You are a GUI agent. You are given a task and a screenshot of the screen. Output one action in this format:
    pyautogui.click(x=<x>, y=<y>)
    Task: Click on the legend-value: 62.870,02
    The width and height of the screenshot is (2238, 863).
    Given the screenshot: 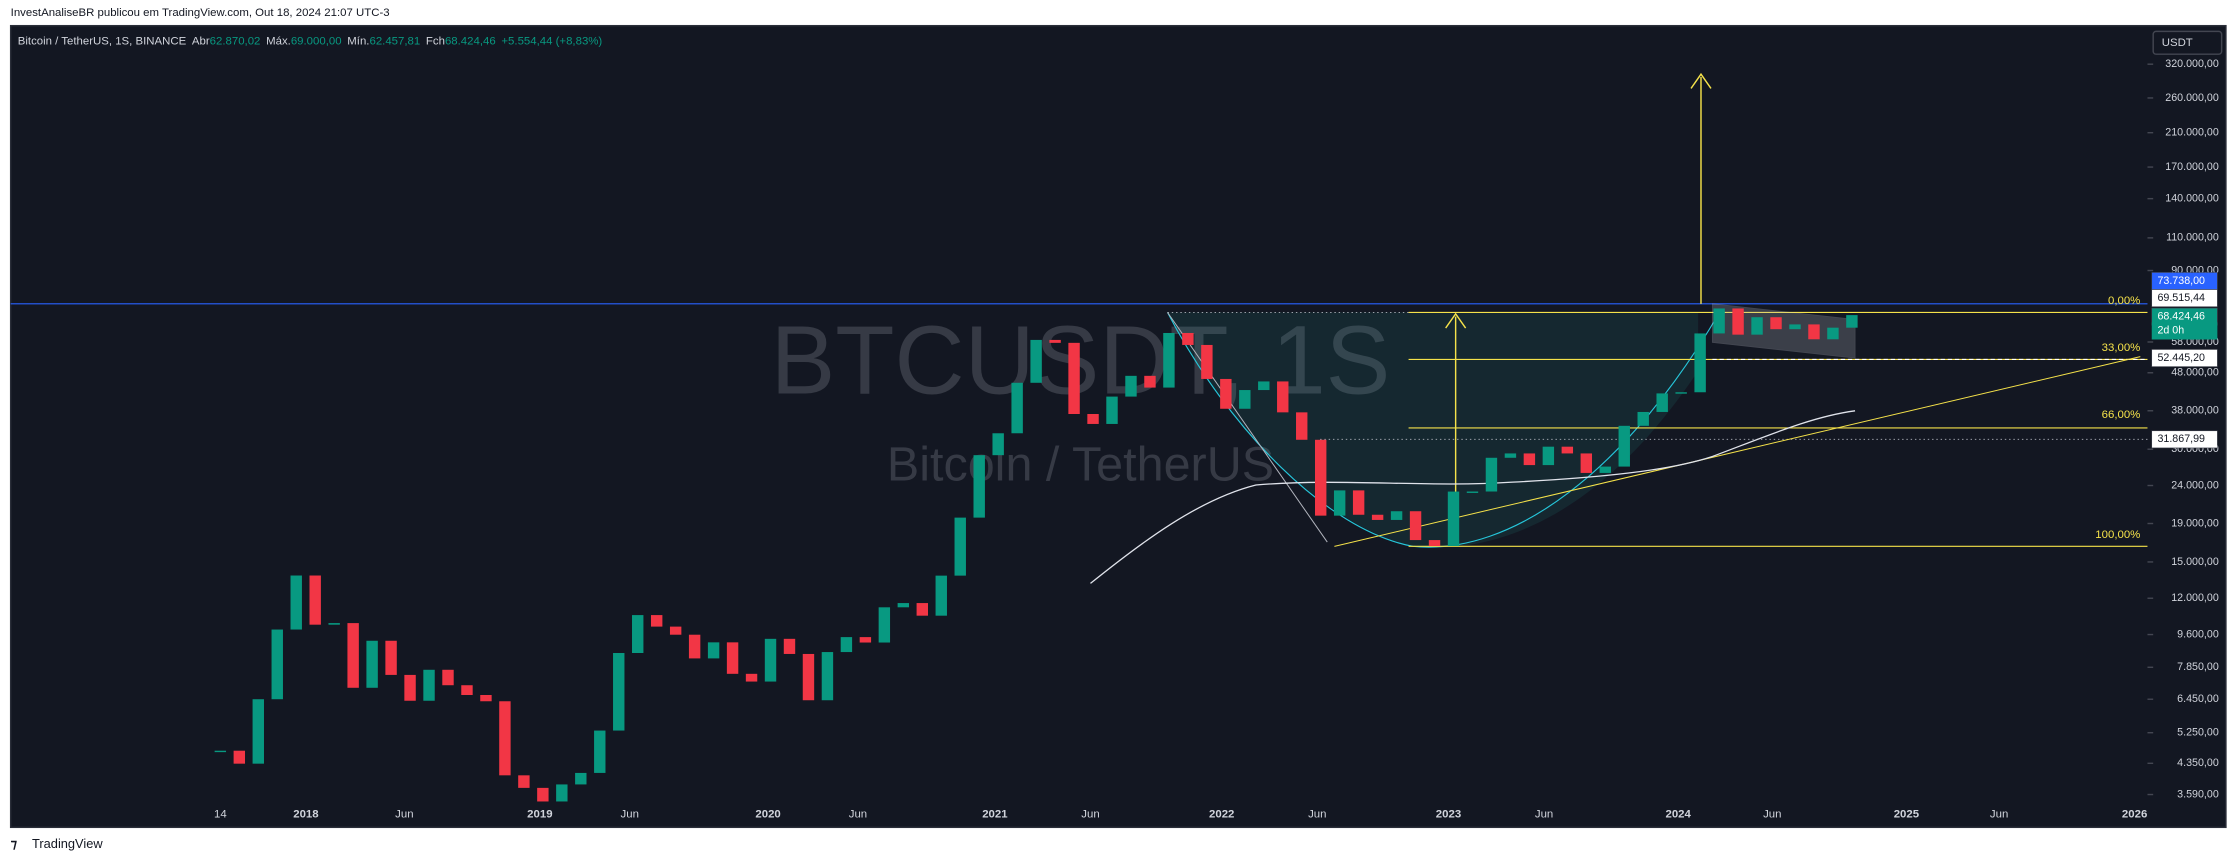 What is the action you would take?
    pyautogui.click(x=235, y=41)
    